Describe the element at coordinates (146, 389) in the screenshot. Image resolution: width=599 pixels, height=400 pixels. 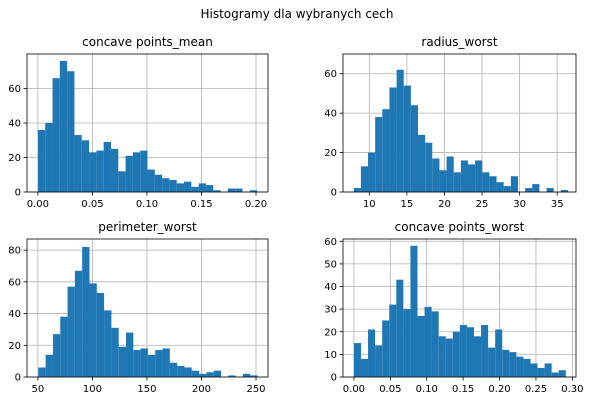
I see `x-tick-label: 150` at that location.